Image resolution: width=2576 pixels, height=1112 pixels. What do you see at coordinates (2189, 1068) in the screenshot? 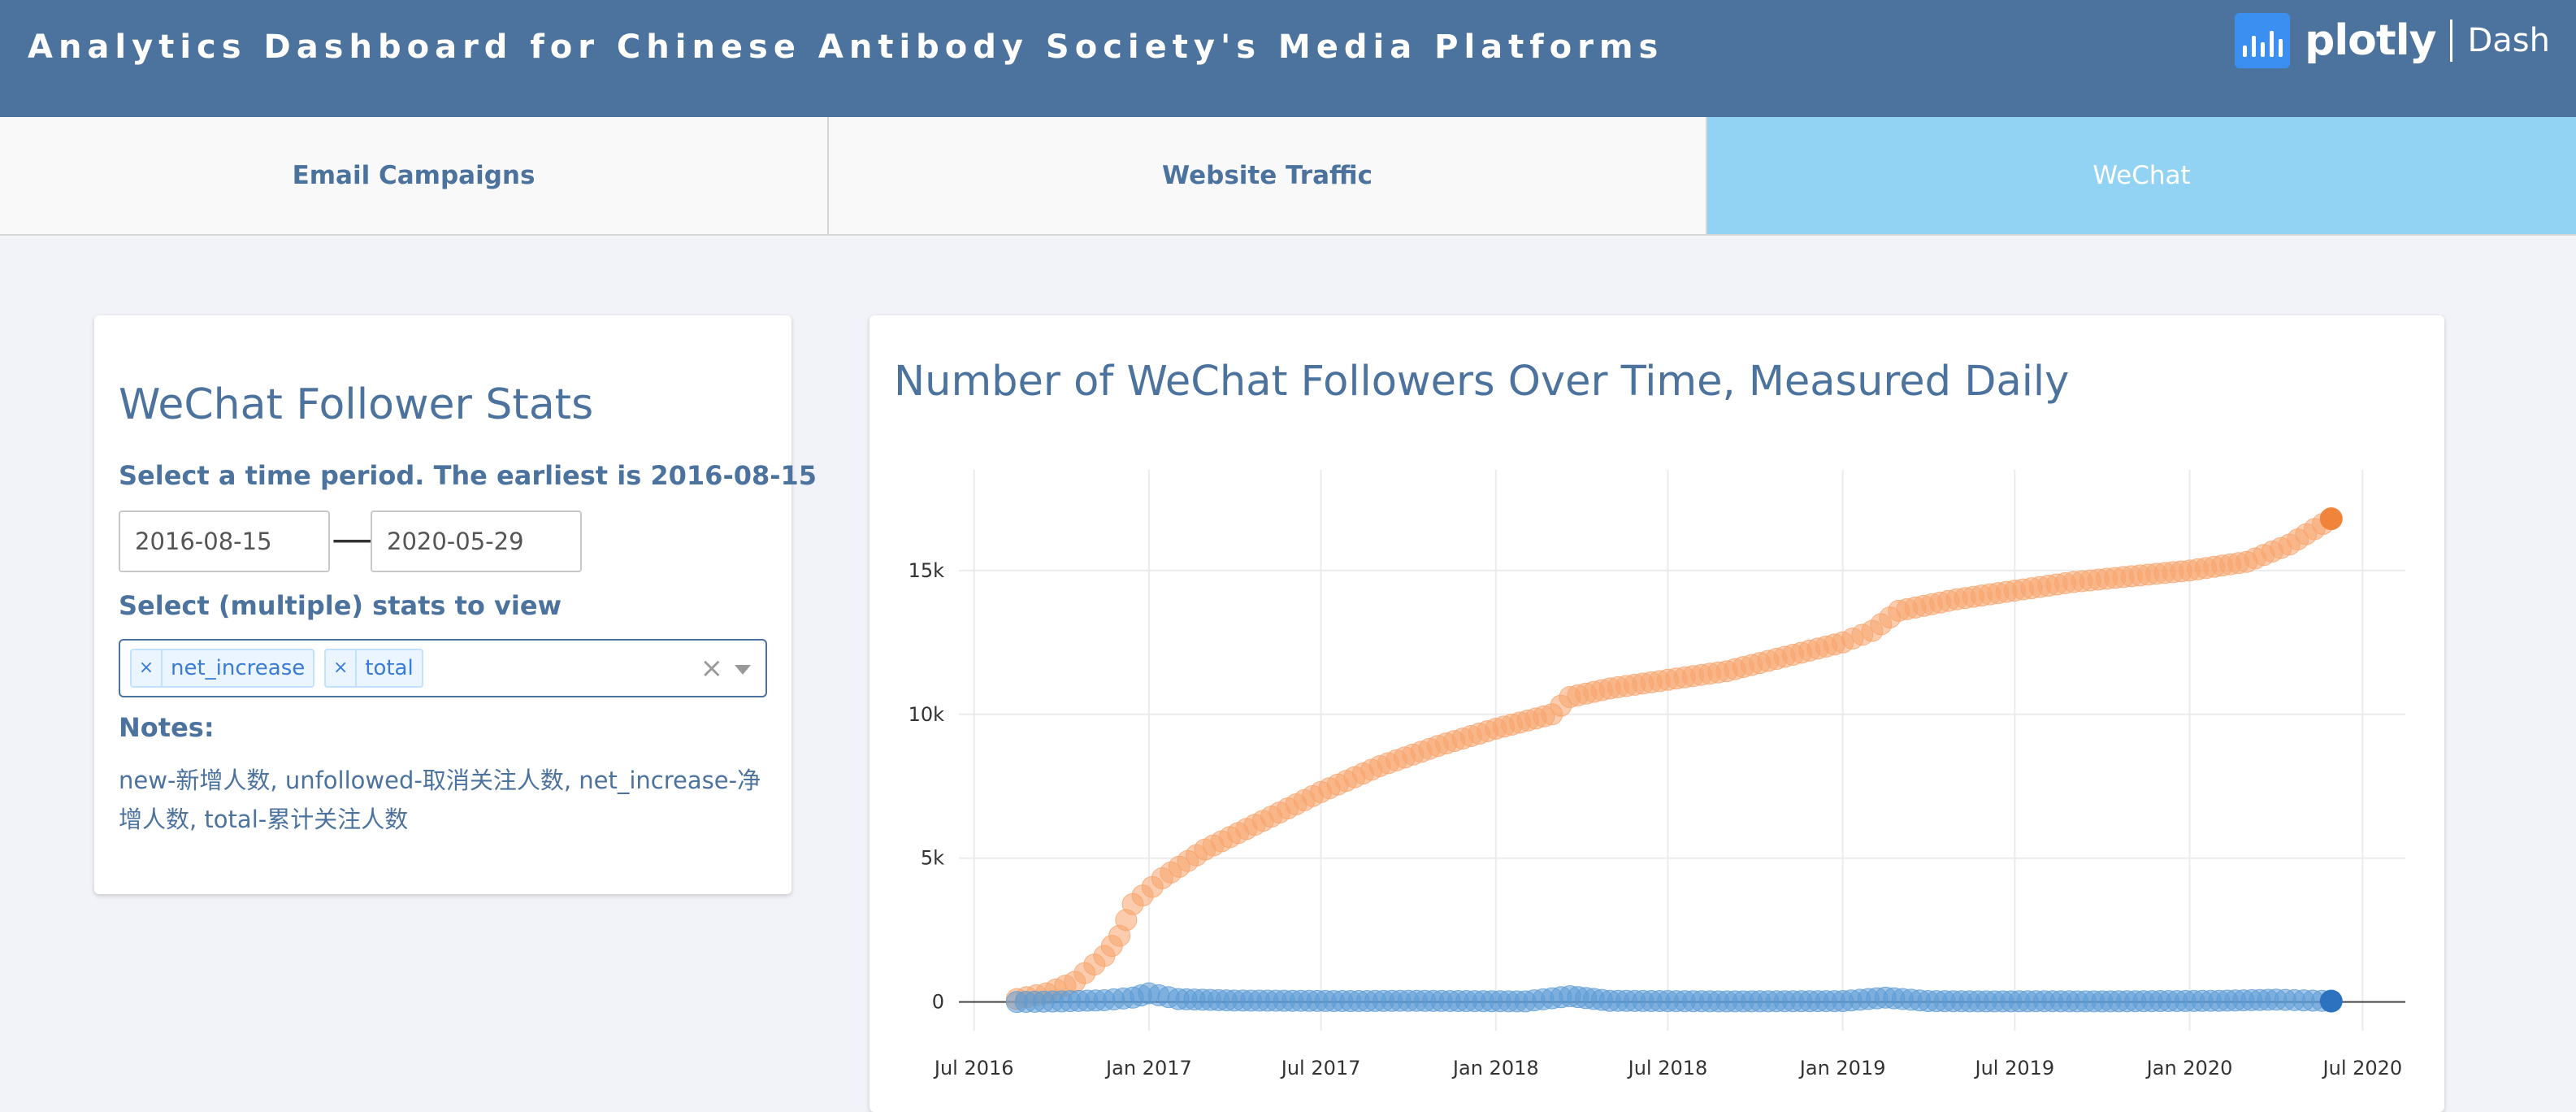
I see `x-tick-label: Jan 2020` at bounding box center [2189, 1068].